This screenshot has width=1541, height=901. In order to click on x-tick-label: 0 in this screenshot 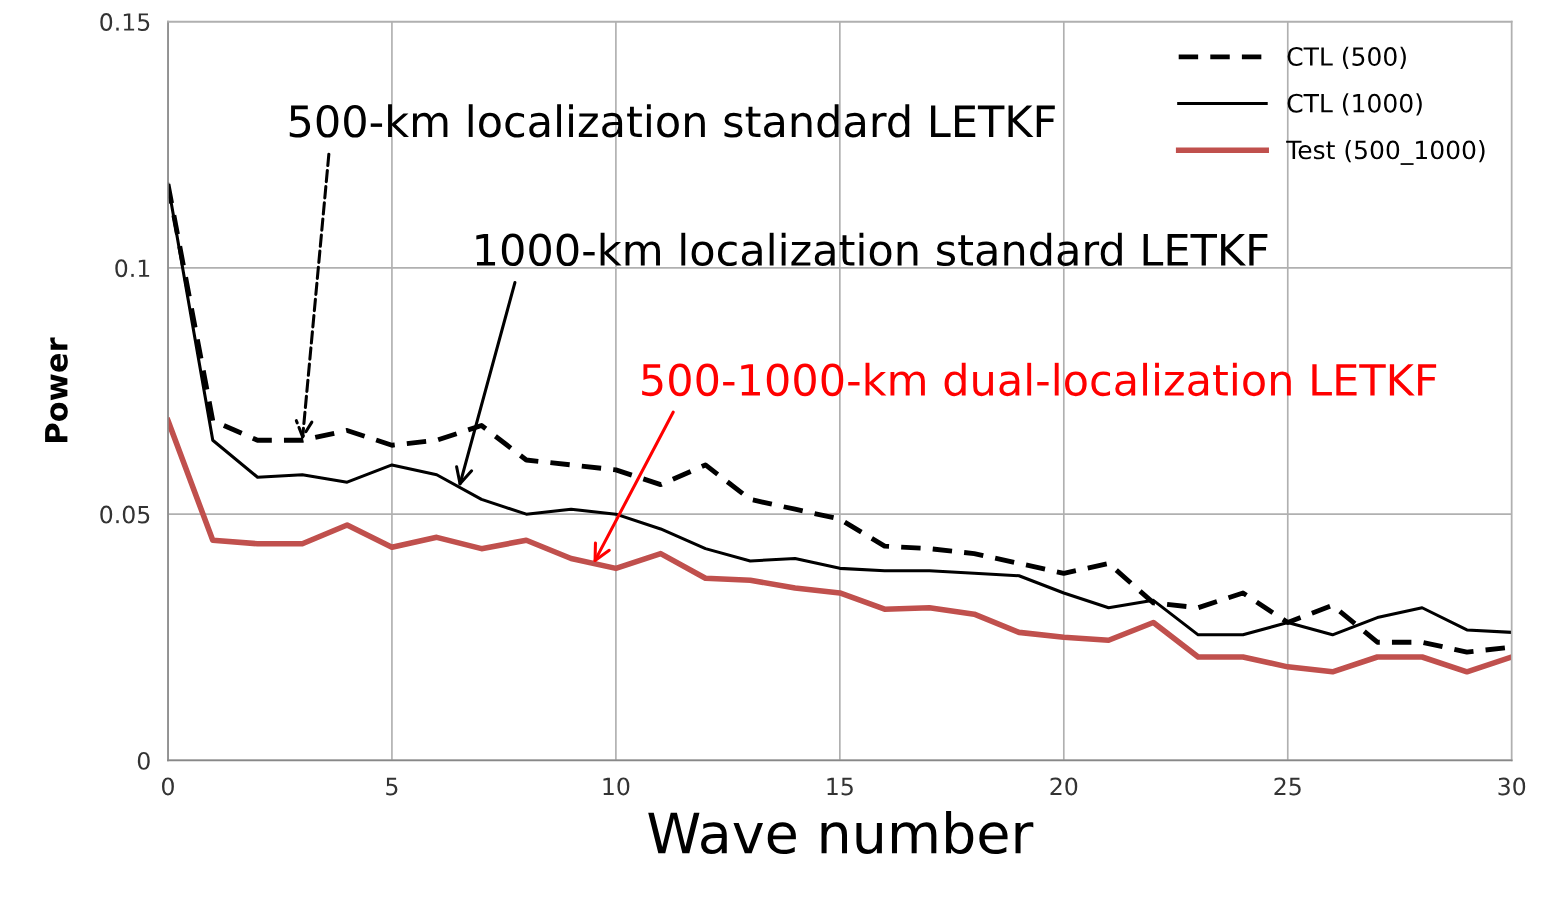, I will do `click(168, 786)`.